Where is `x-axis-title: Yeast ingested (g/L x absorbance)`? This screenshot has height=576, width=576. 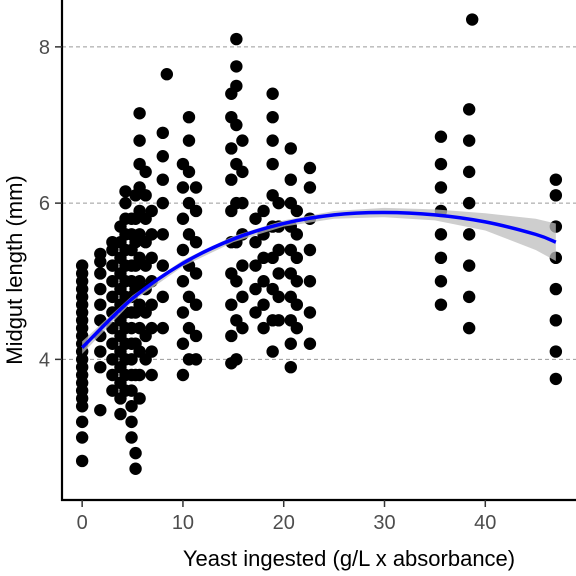 x-axis-title: Yeast ingested (g/L x absorbance) is located at coordinates (349, 558).